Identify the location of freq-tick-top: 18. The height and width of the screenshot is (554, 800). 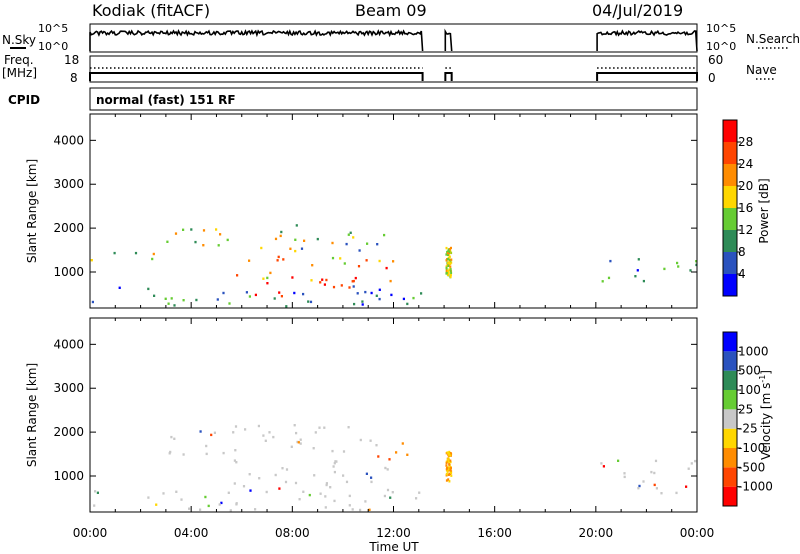
(71, 60).